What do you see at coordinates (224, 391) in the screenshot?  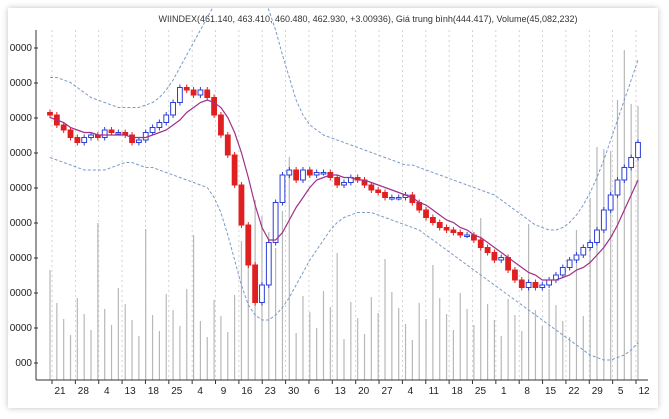 I see `x-tick-label: 9` at bounding box center [224, 391].